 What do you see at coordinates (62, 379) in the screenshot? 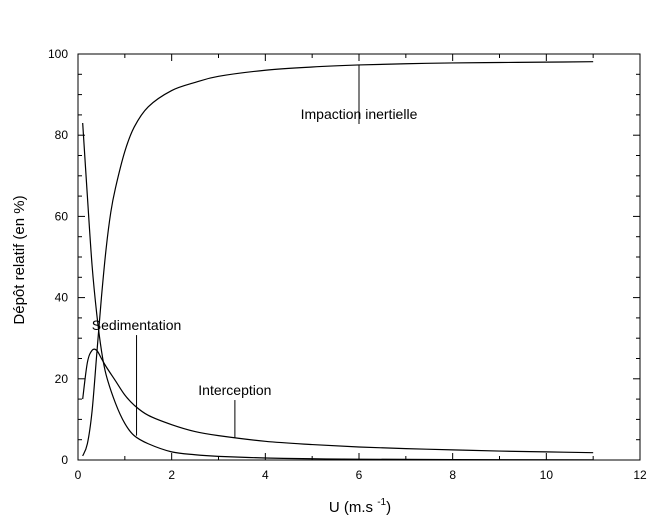
I see `y-tick-label: 20` at bounding box center [62, 379].